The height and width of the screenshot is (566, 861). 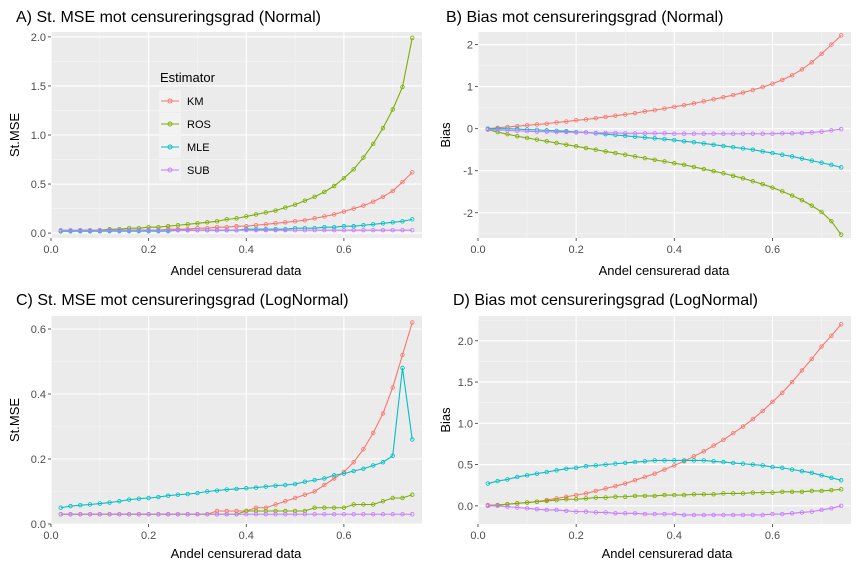 What do you see at coordinates (14, 420) in the screenshot?
I see `panel-c-ylabel: St.MSE` at bounding box center [14, 420].